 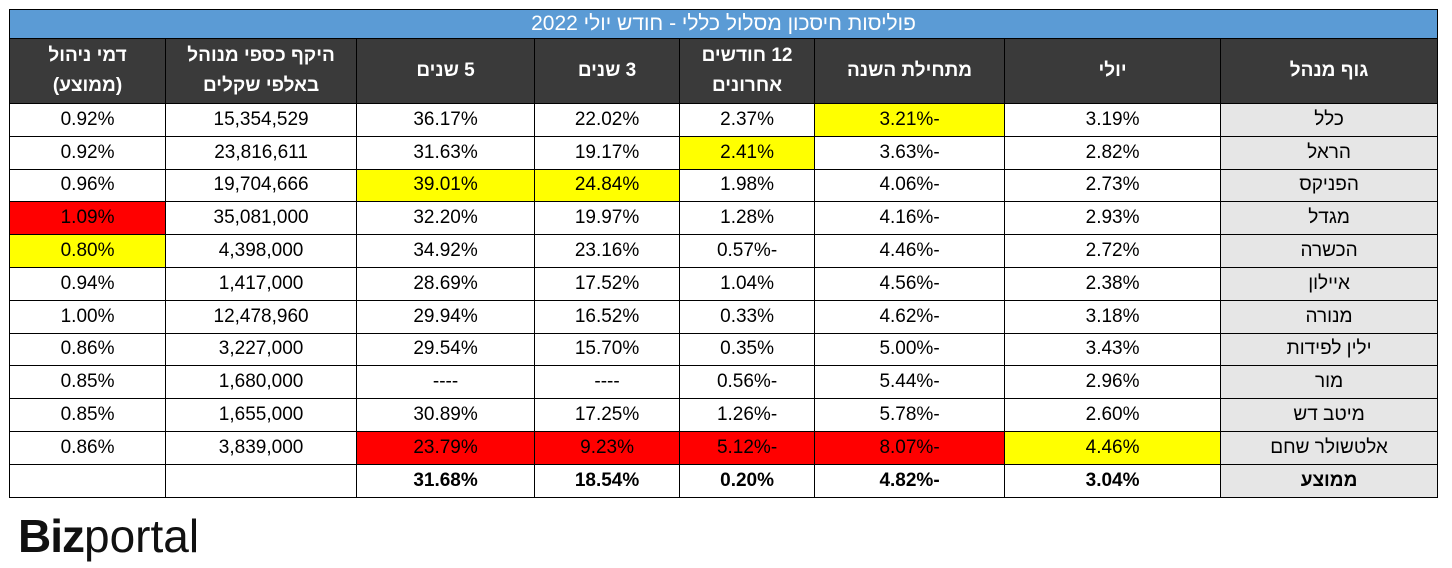 I want to click on cell-m12: 0.33%, so click(x=747, y=316).